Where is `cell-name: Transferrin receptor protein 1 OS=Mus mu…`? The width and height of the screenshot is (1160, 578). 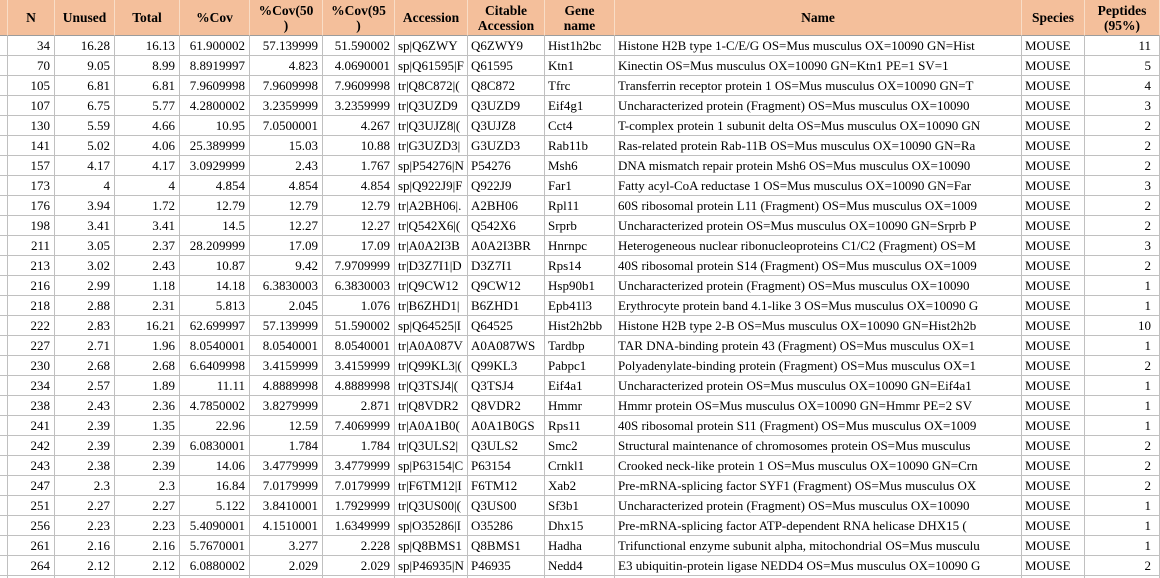 cell-name: Transferrin receptor protein 1 OS=Mus mu… is located at coordinates (818, 86).